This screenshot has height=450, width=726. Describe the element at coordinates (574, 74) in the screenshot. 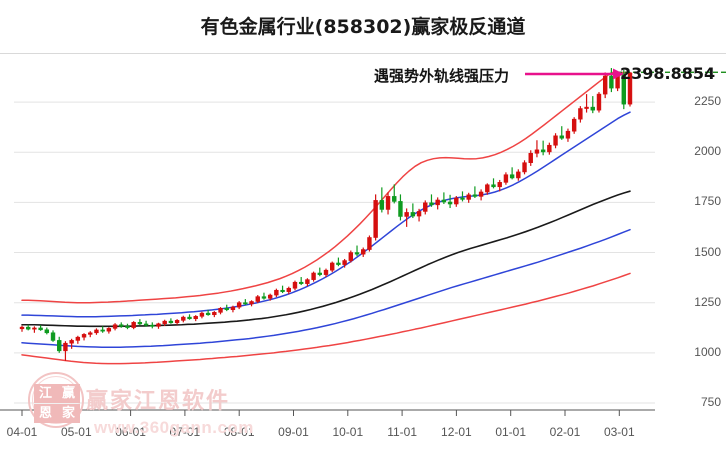

I see `annotation-arrow` at that location.